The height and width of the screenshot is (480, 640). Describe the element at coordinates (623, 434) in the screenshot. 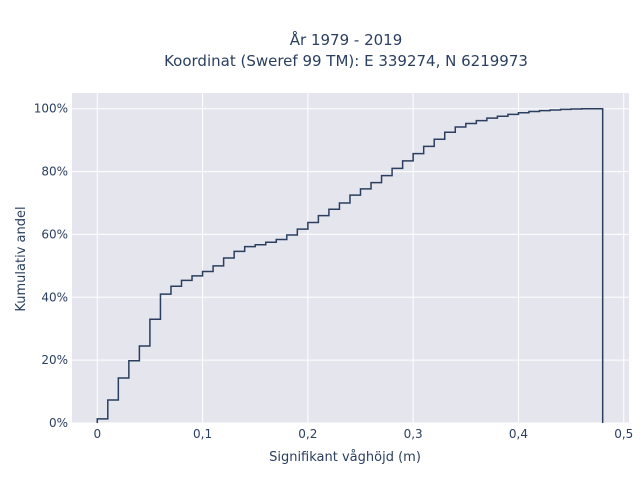

I see `x-tick-label: 0,5` at that location.